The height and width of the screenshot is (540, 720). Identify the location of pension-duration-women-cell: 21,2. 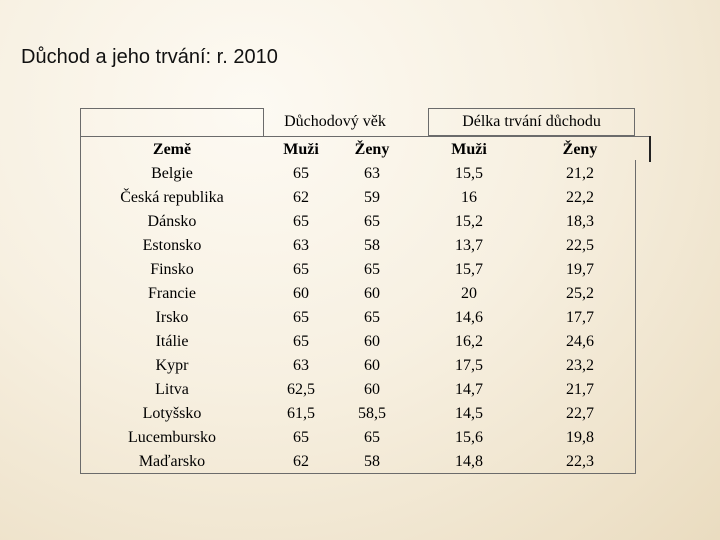
(580, 173).